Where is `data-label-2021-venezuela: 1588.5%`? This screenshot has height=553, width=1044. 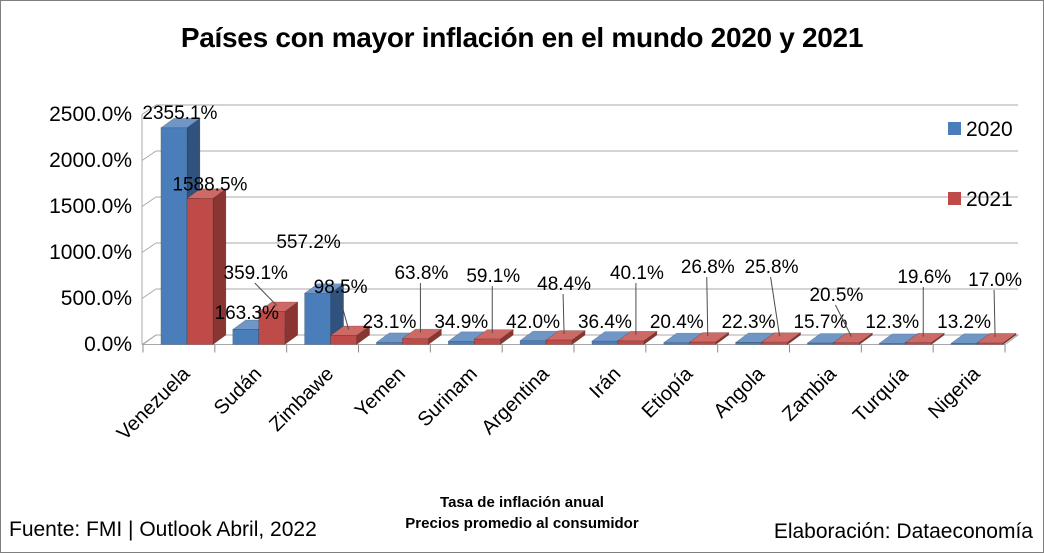
data-label-2021-venezuela: 1588.5% is located at coordinates (209, 184).